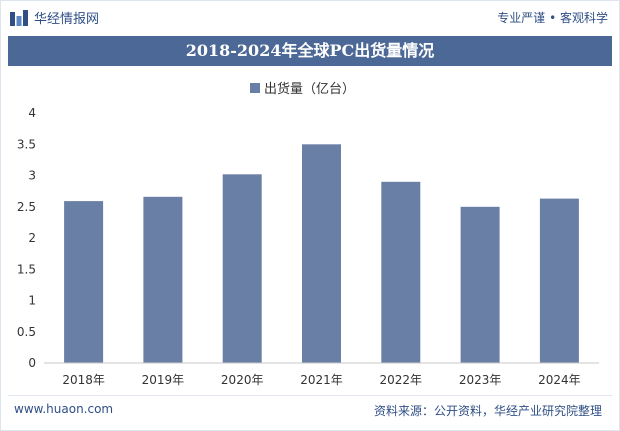 Image resolution: width=620 pixels, height=431 pixels. Describe the element at coordinates (255, 88) in the screenshot. I see `legend-swatch` at that location.